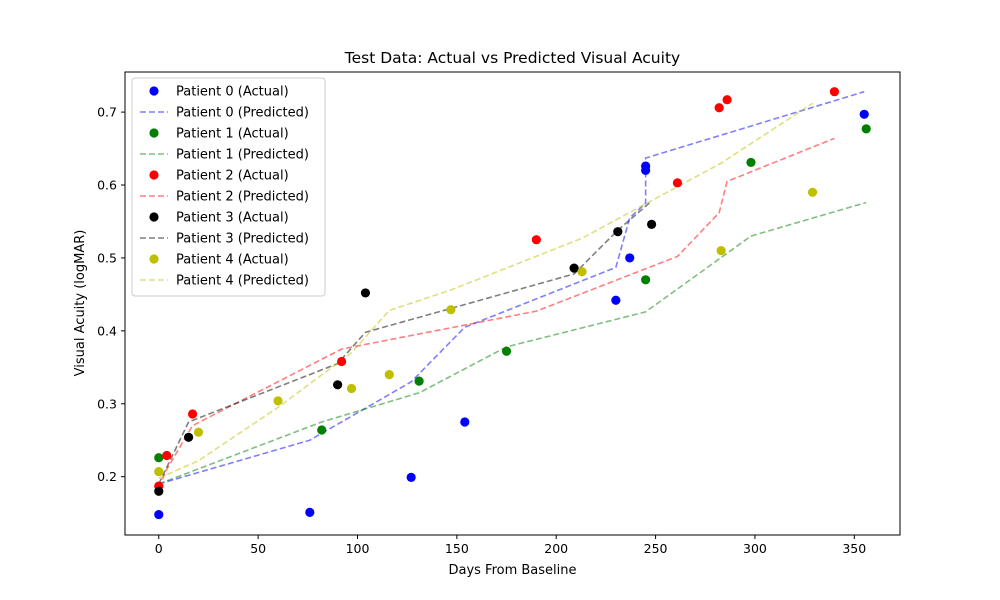 This screenshot has height=600, width=1000. I want to click on x-tick-label: 100, so click(358, 548).